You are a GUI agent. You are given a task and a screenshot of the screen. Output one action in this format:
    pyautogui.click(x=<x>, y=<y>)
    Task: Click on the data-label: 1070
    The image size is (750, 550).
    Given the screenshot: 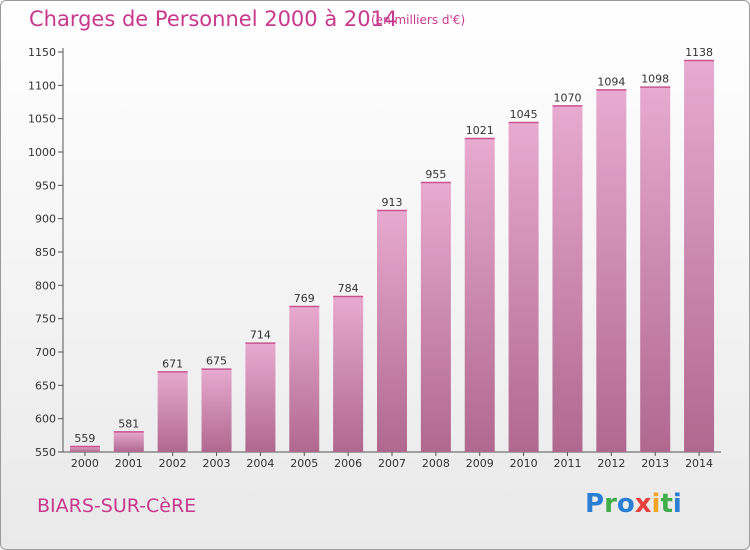 What is the action you would take?
    pyautogui.click(x=567, y=97)
    